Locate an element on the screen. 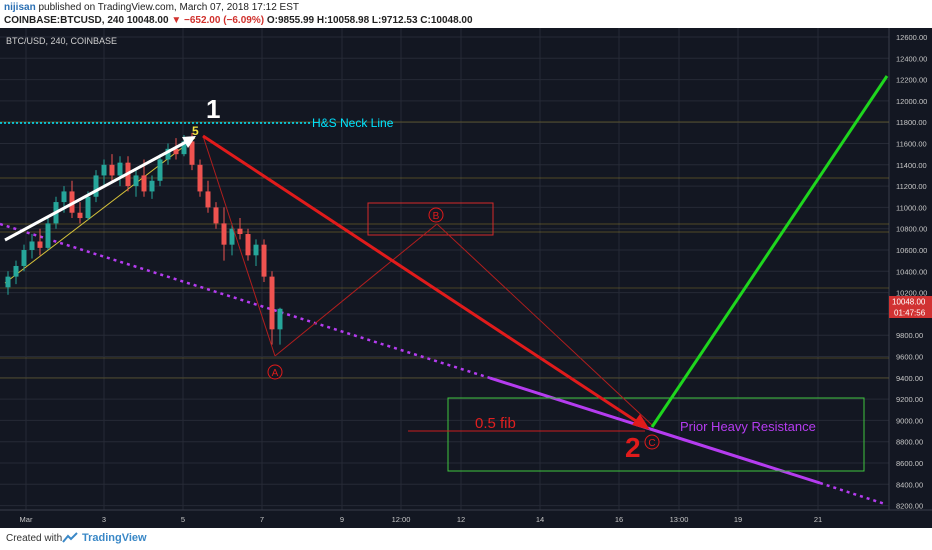  target-box-b is located at coordinates (430, 219).